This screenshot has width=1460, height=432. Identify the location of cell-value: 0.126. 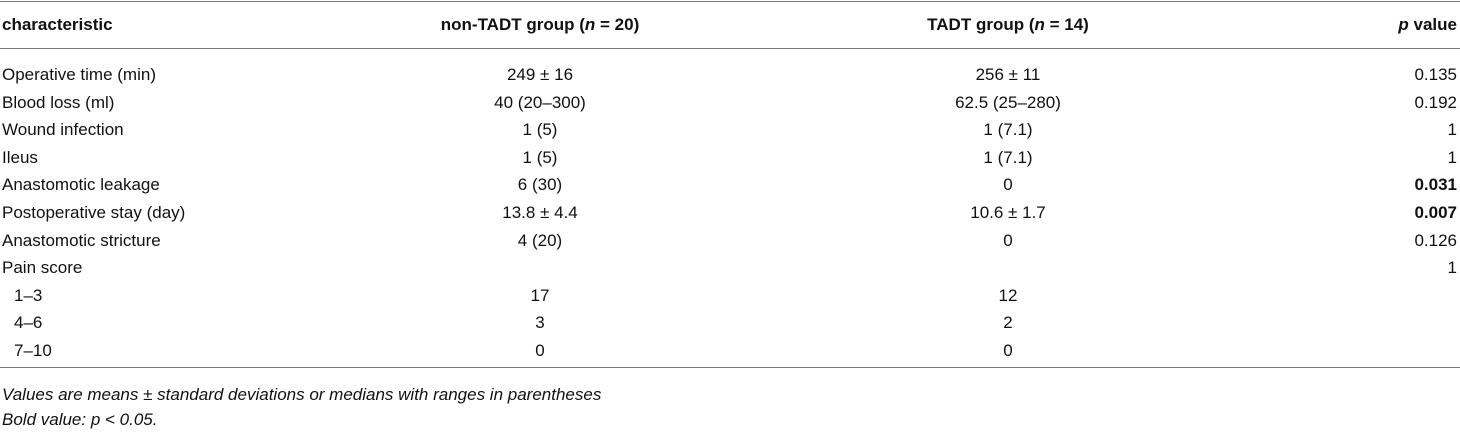
(1435, 240).